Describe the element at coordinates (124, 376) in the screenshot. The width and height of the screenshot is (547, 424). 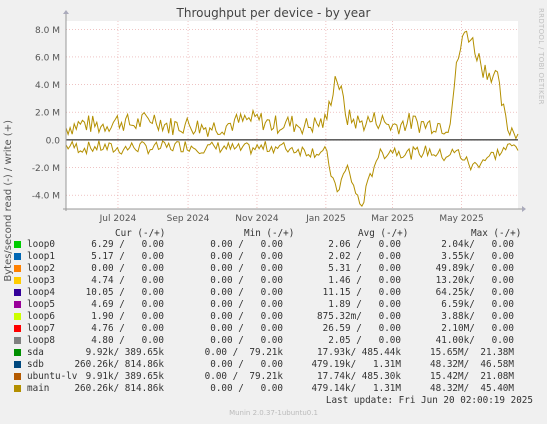
I see `legend-cur: 9.91k/ 389.65k` at that location.